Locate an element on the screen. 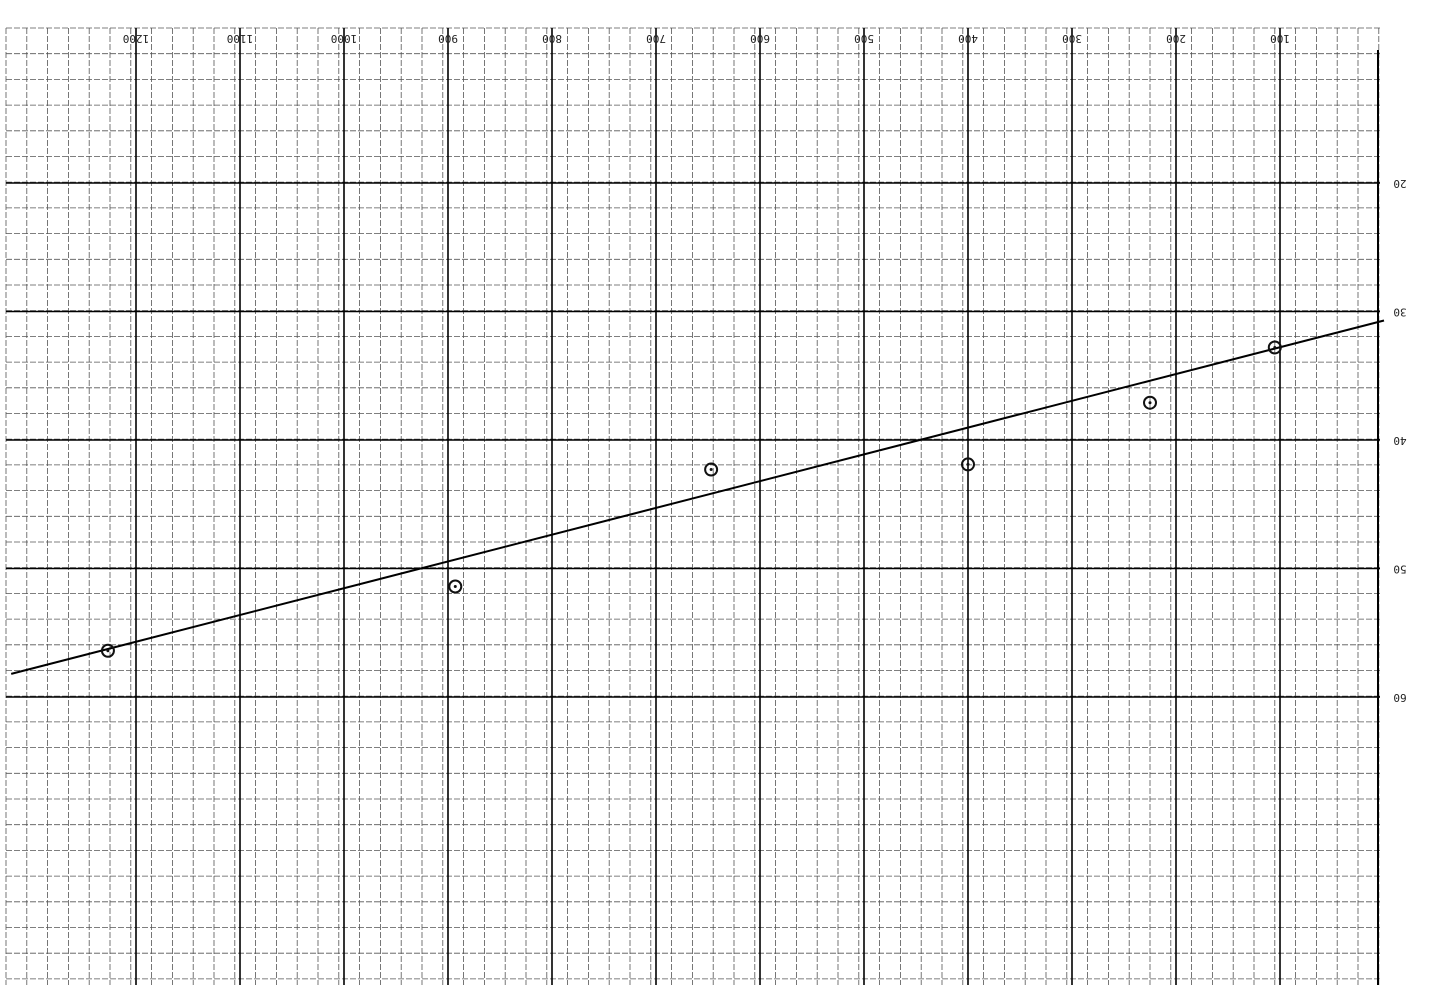 Image resolution: width=1453 pixels, height=997 pixels. y-tick-label: 50 is located at coordinates (1399, 569).